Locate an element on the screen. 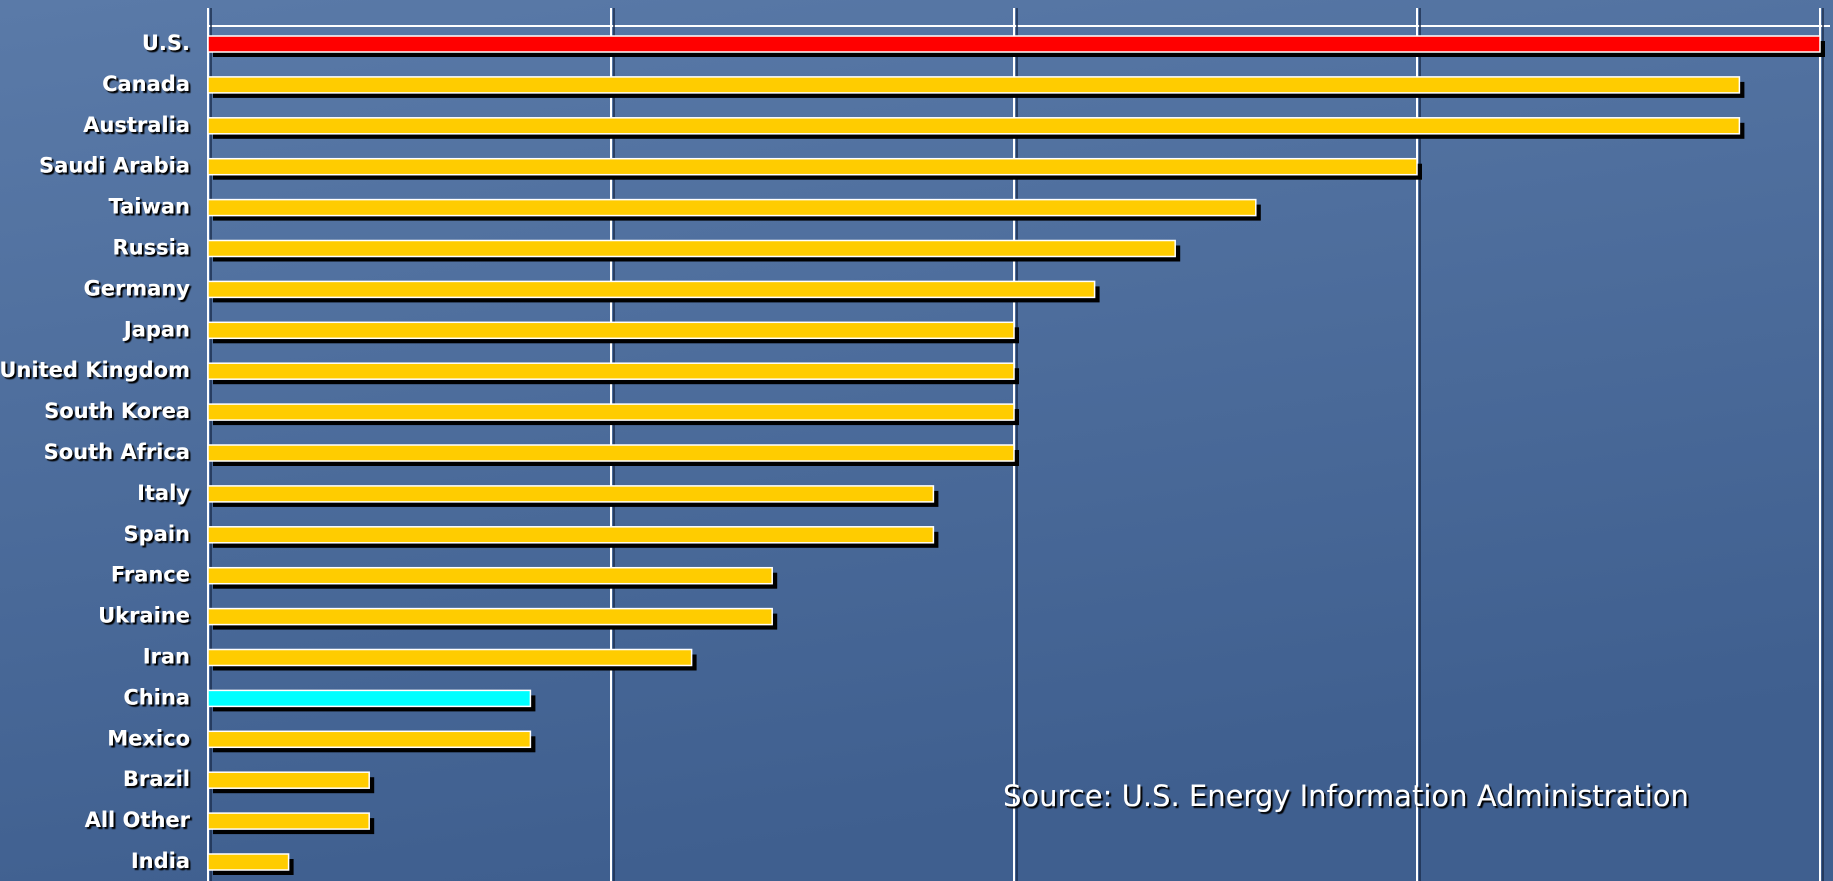  y-tick-label: Ukraine is located at coordinates (144, 616).